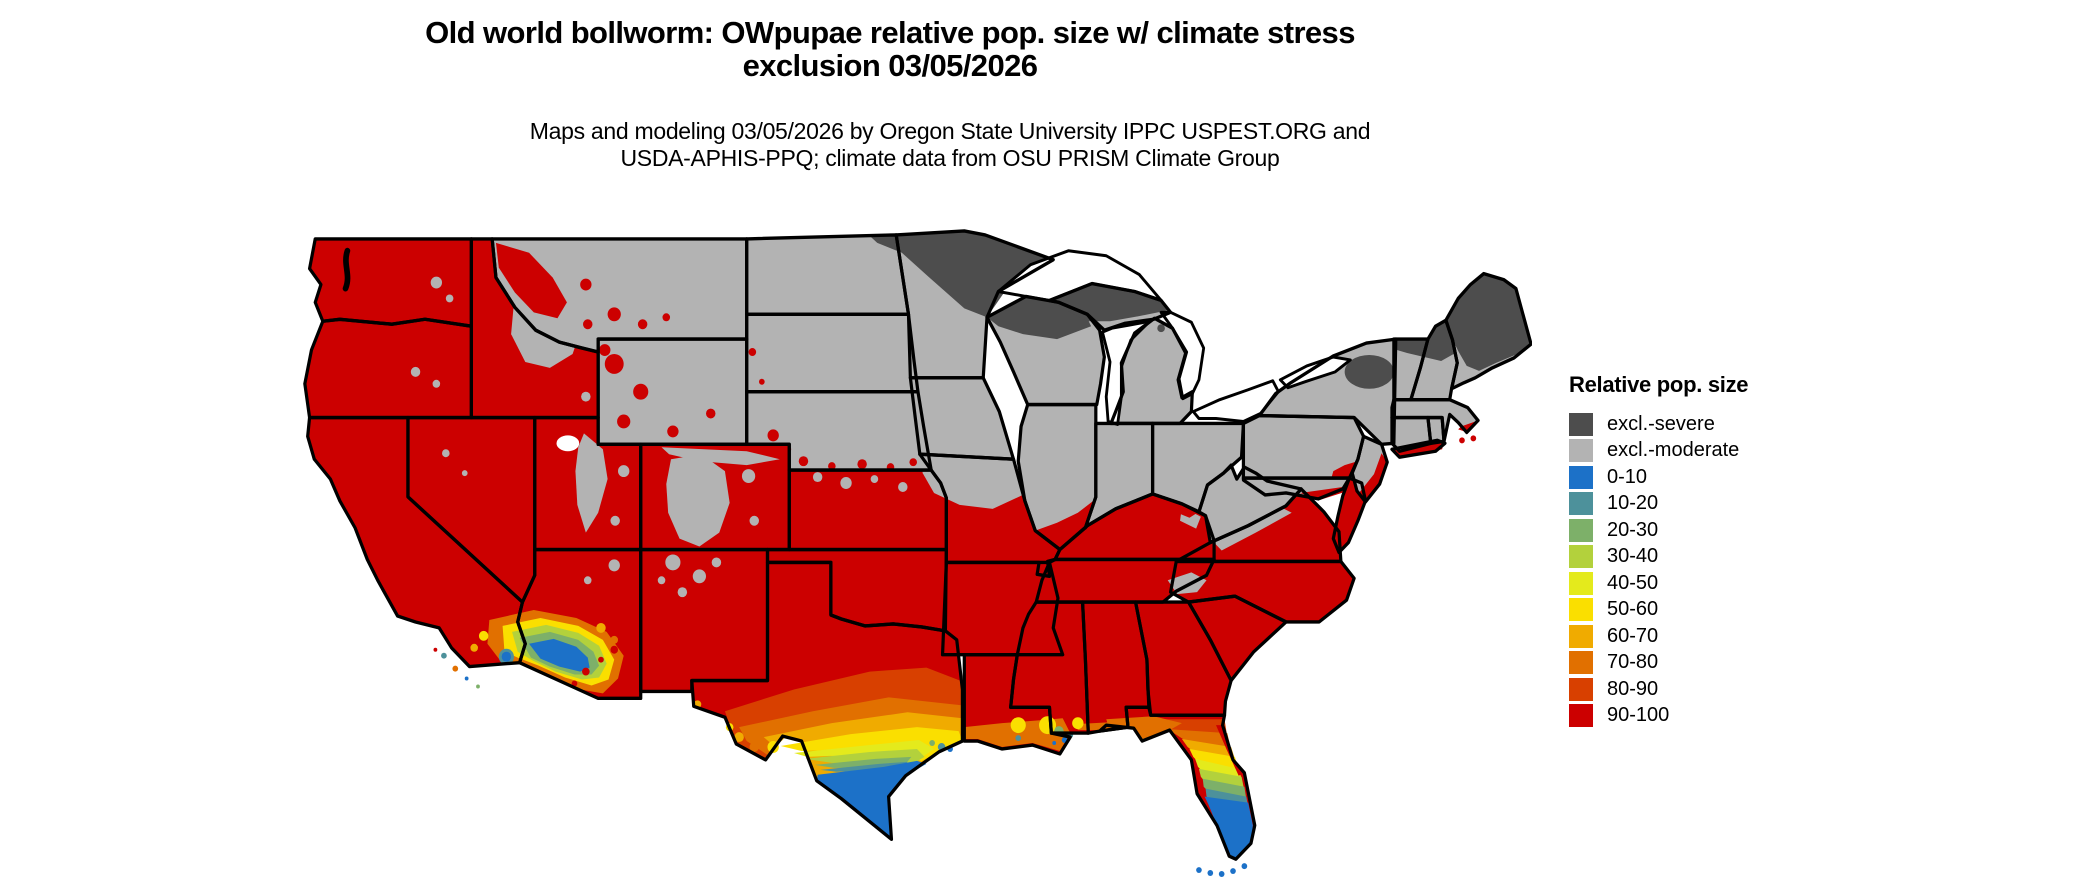  What do you see at coordinates (1633, 635) in the screenshot?
I see `legend-label: 60-70` at bounding box center [1633, 635].